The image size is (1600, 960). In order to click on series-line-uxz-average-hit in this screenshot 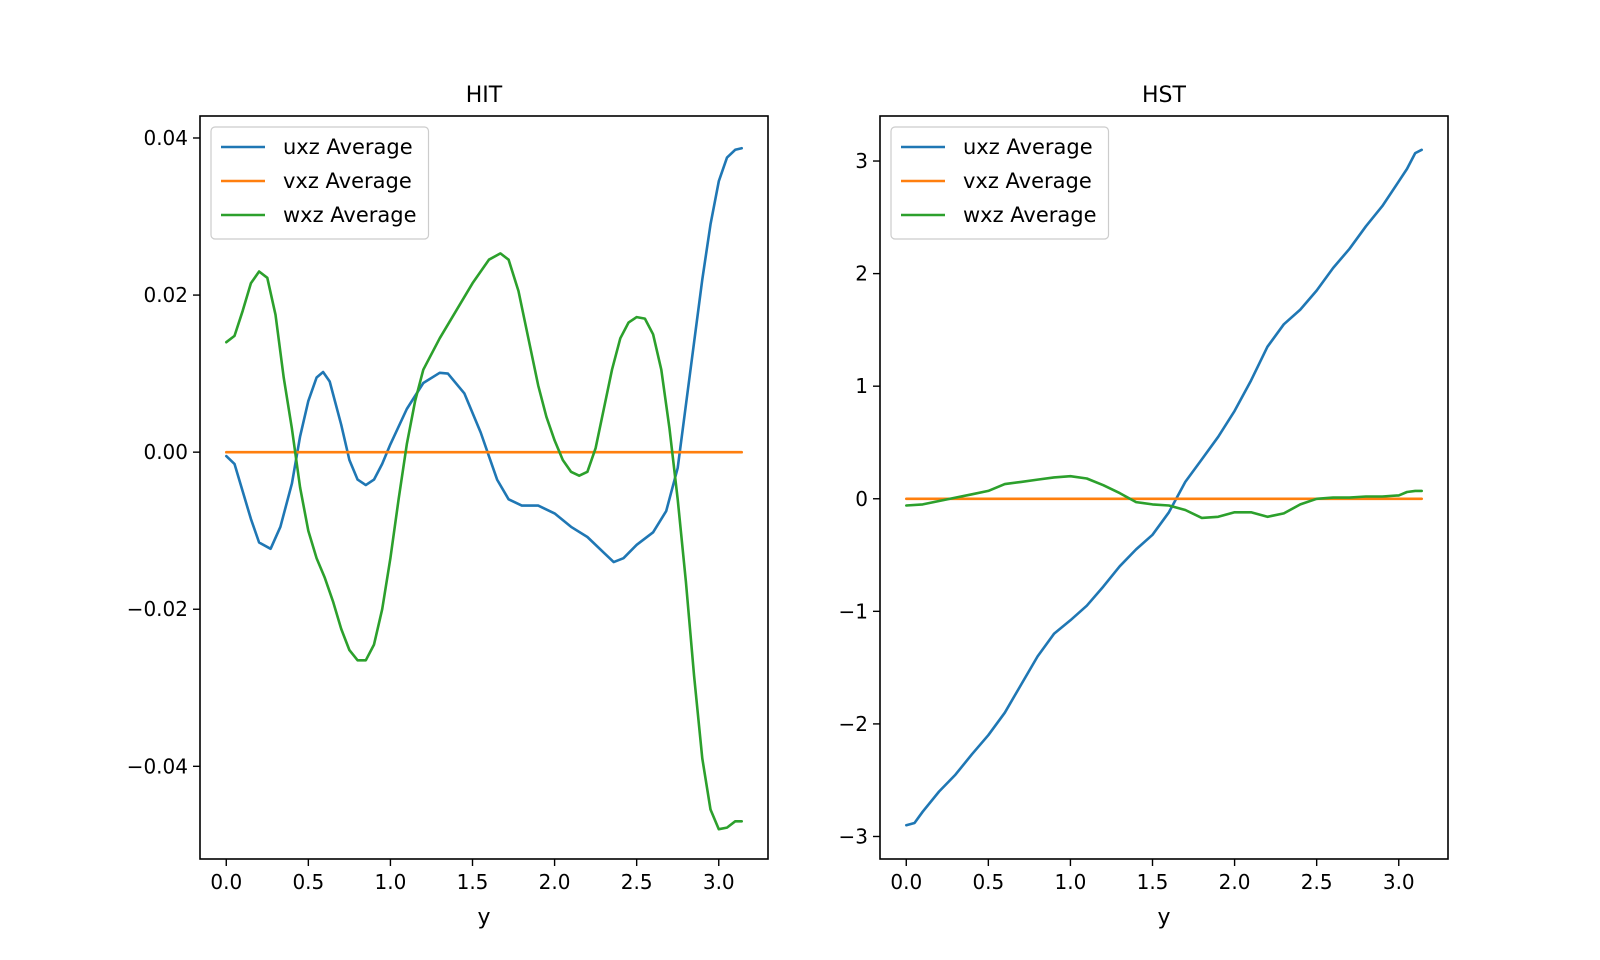, I will do `click(484, 355)`.